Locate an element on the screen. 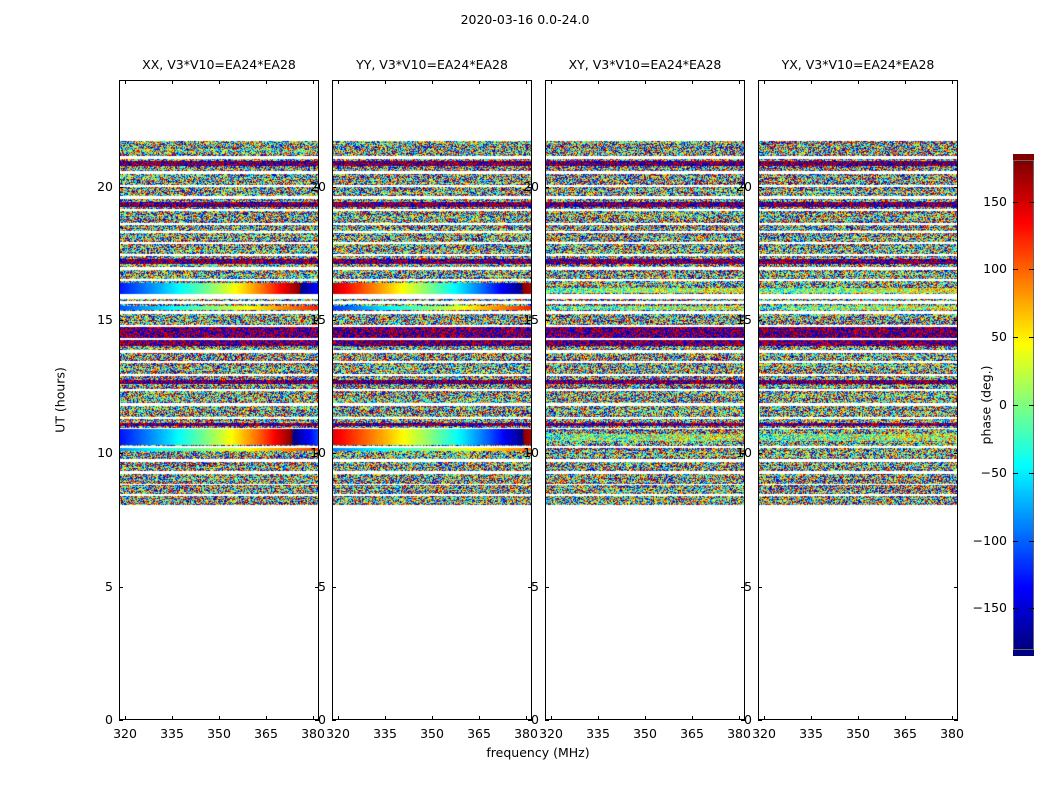 The image size is (1050, 800). colorbar-under-arrow is located at coordinates (1023, 653).